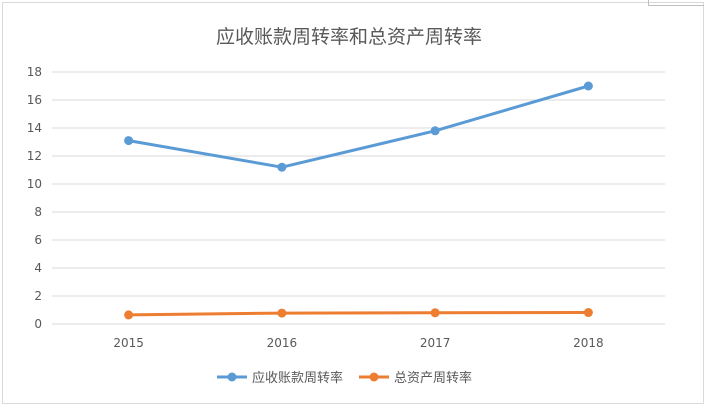  I want to click on legend-label: 应收账款周转率, so click(297, 378).